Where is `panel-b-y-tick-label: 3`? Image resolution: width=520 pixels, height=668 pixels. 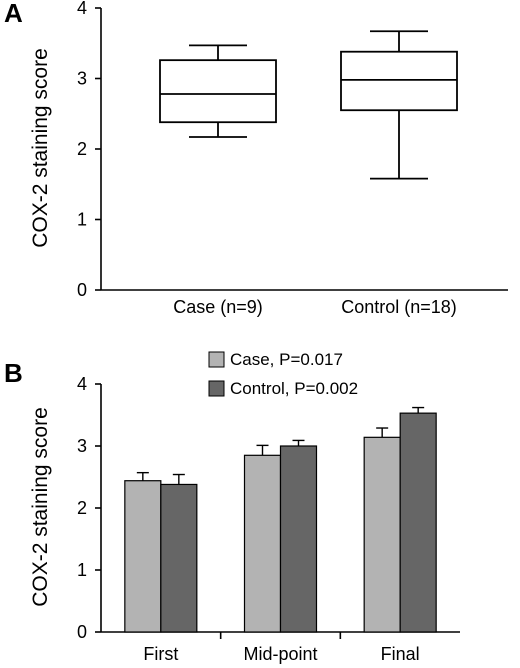
panel-b-y-tick-label: 3 is located at coordinates (82, 446).